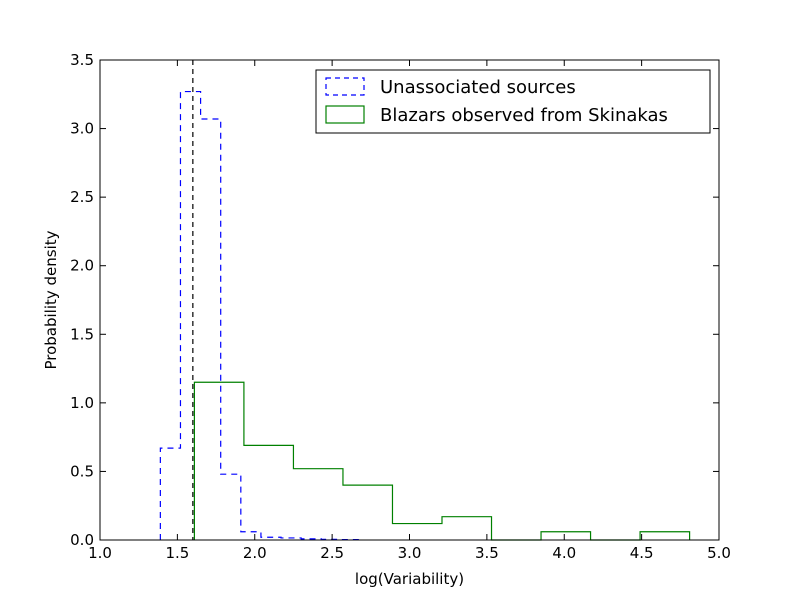  I want to click on x-tick-label: 4.0, so click(564, 553).